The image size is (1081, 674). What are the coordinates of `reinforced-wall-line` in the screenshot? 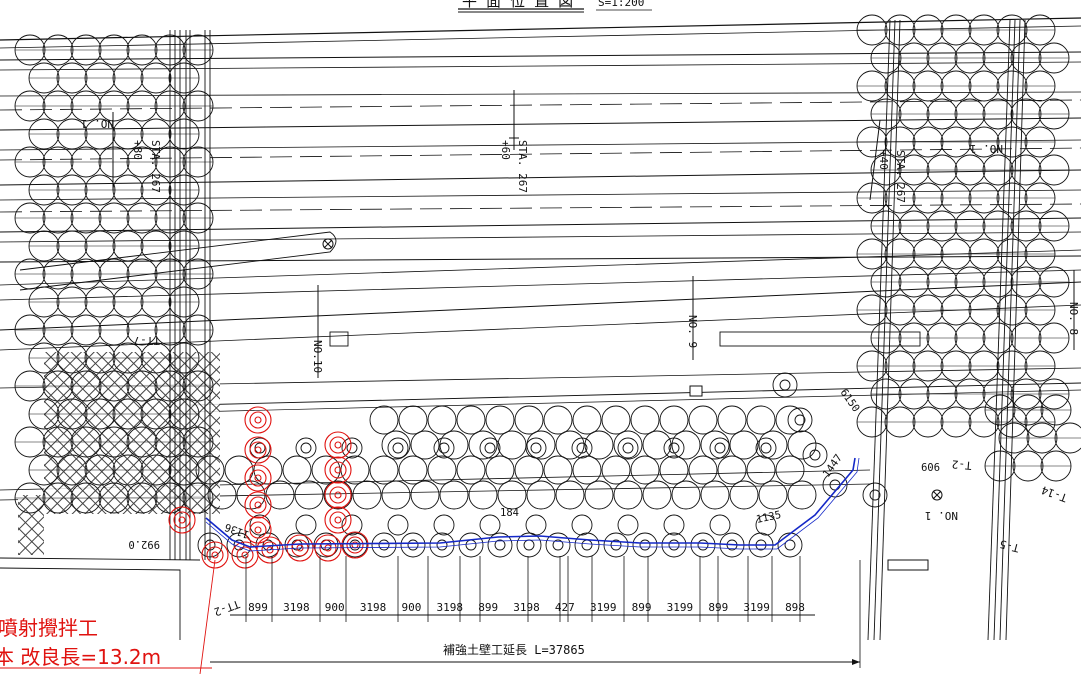 It's located at (530, 502).